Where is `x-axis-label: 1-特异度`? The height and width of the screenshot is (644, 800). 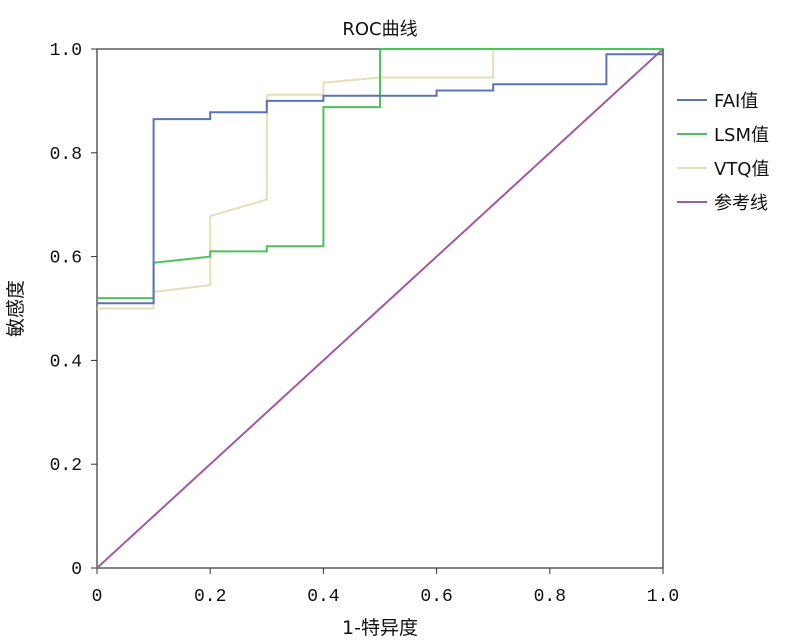
x-axis-label: 1-特异度 is located at coordinates (380, 628).